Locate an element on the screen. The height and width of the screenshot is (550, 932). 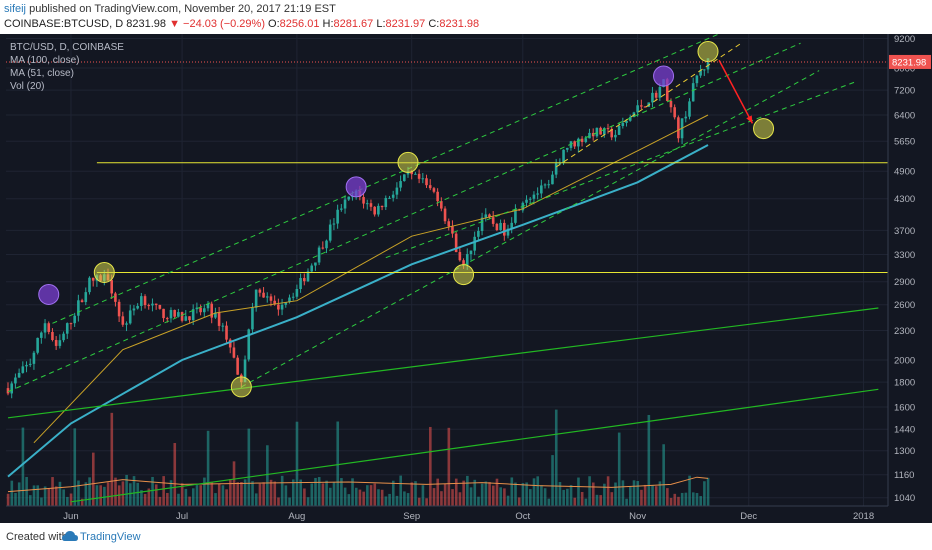
y-tick-label: 1160 is located at coordinates (904, 475).